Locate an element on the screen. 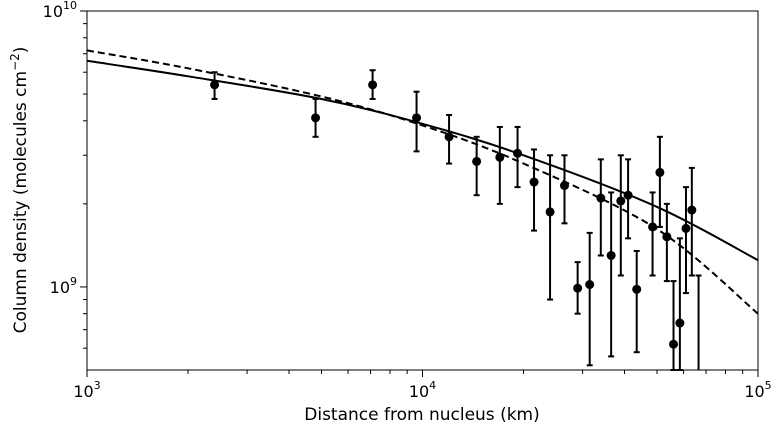 Image resolution: width=773 pixels, height=431 pixels. x-tick-label: 10⁵ is located at coordinates (757, 390).